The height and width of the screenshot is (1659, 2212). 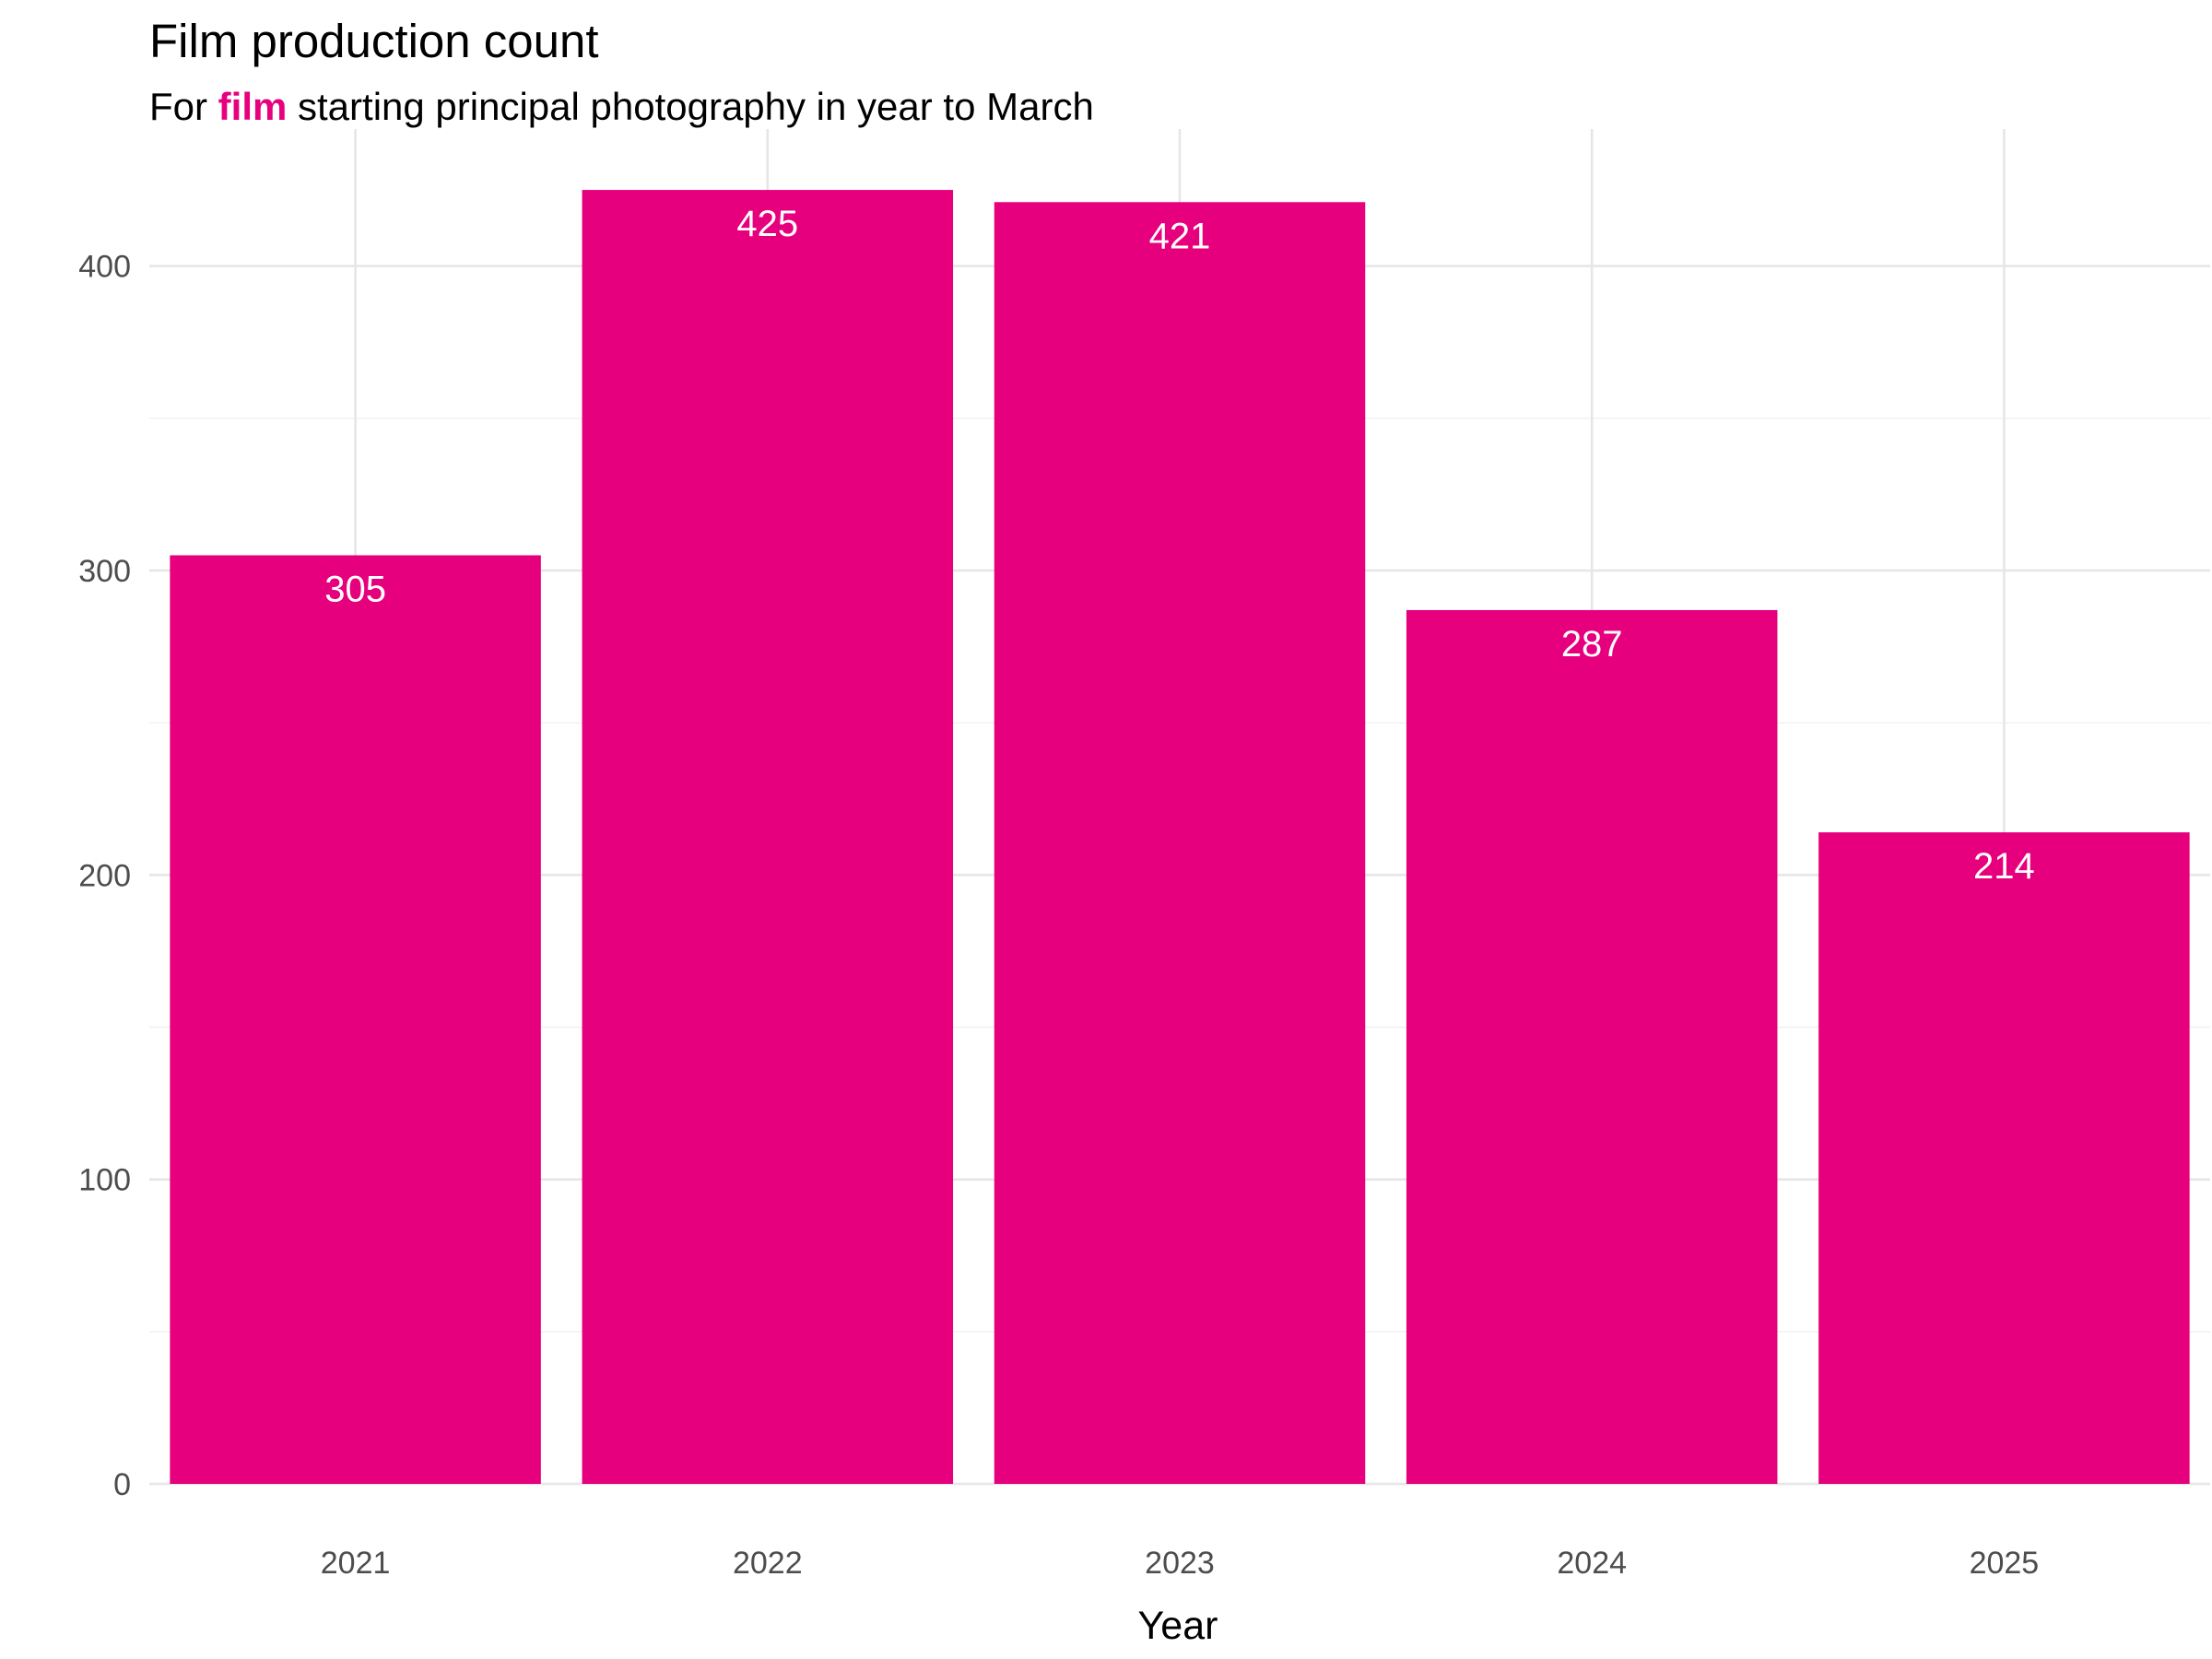 What do you see at coordinates (1178, 1626) in the screenshot?
I see `x-axis-title: Year` at bounding box center [1178, 1626].